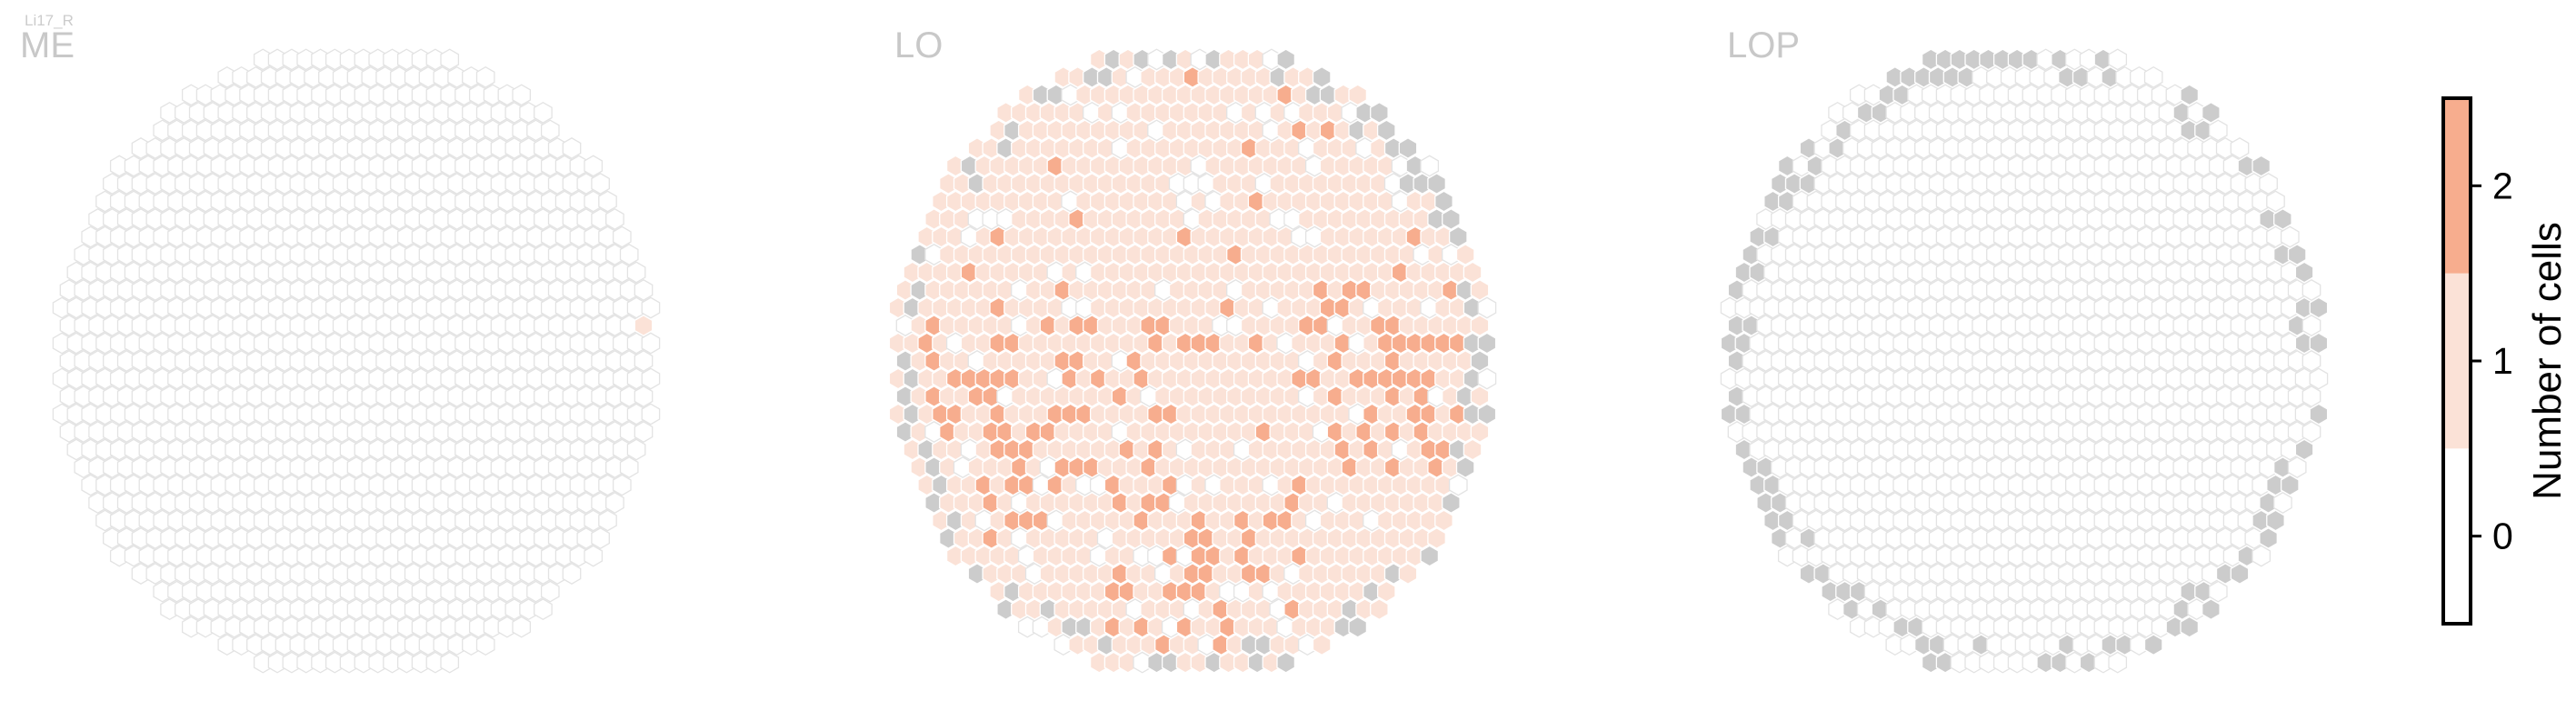  What do you see at coordinates (918, 45) in the screenshot?
I see `panel-title-lo: LO` at bounding box center [918, 45].